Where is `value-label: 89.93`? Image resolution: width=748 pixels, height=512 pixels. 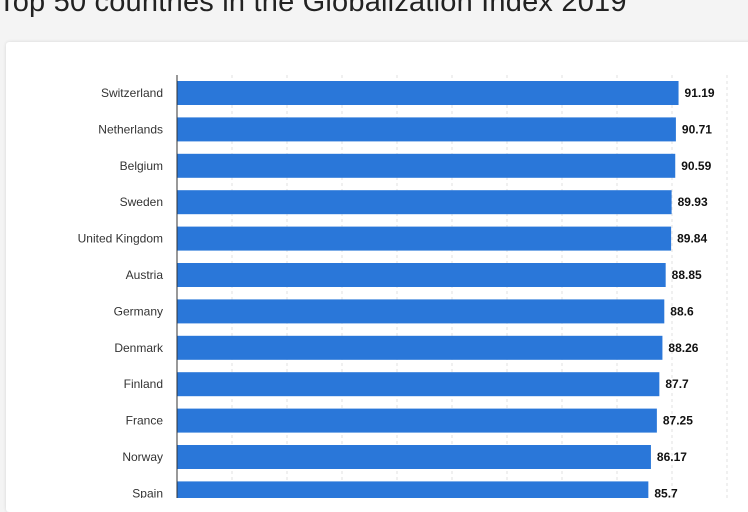
value-label: 89.93 is located at coordinates (693, 202).